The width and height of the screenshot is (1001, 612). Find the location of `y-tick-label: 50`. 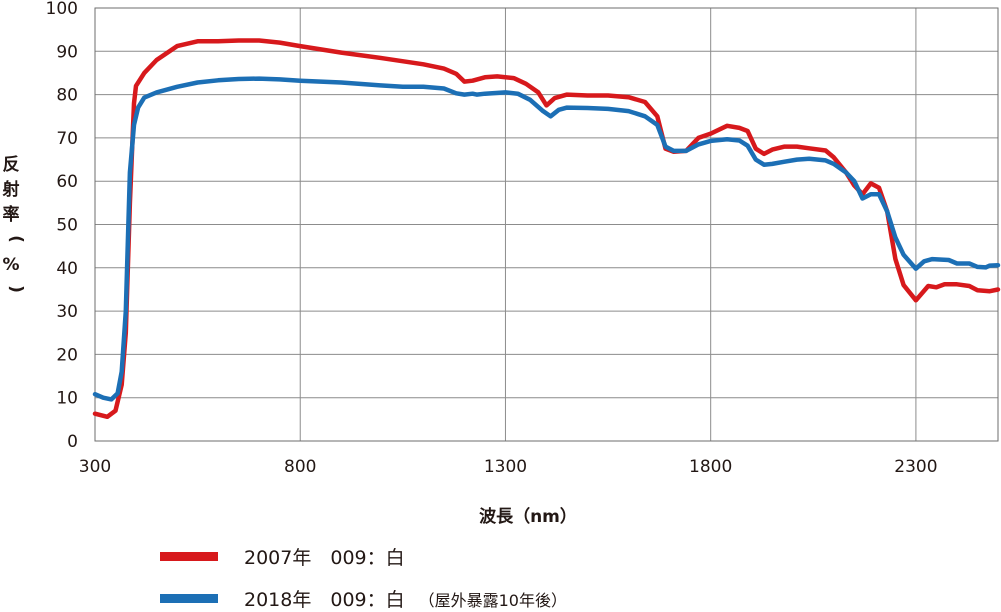

y-tick-label: 50 is located at coordinates (67, 226).